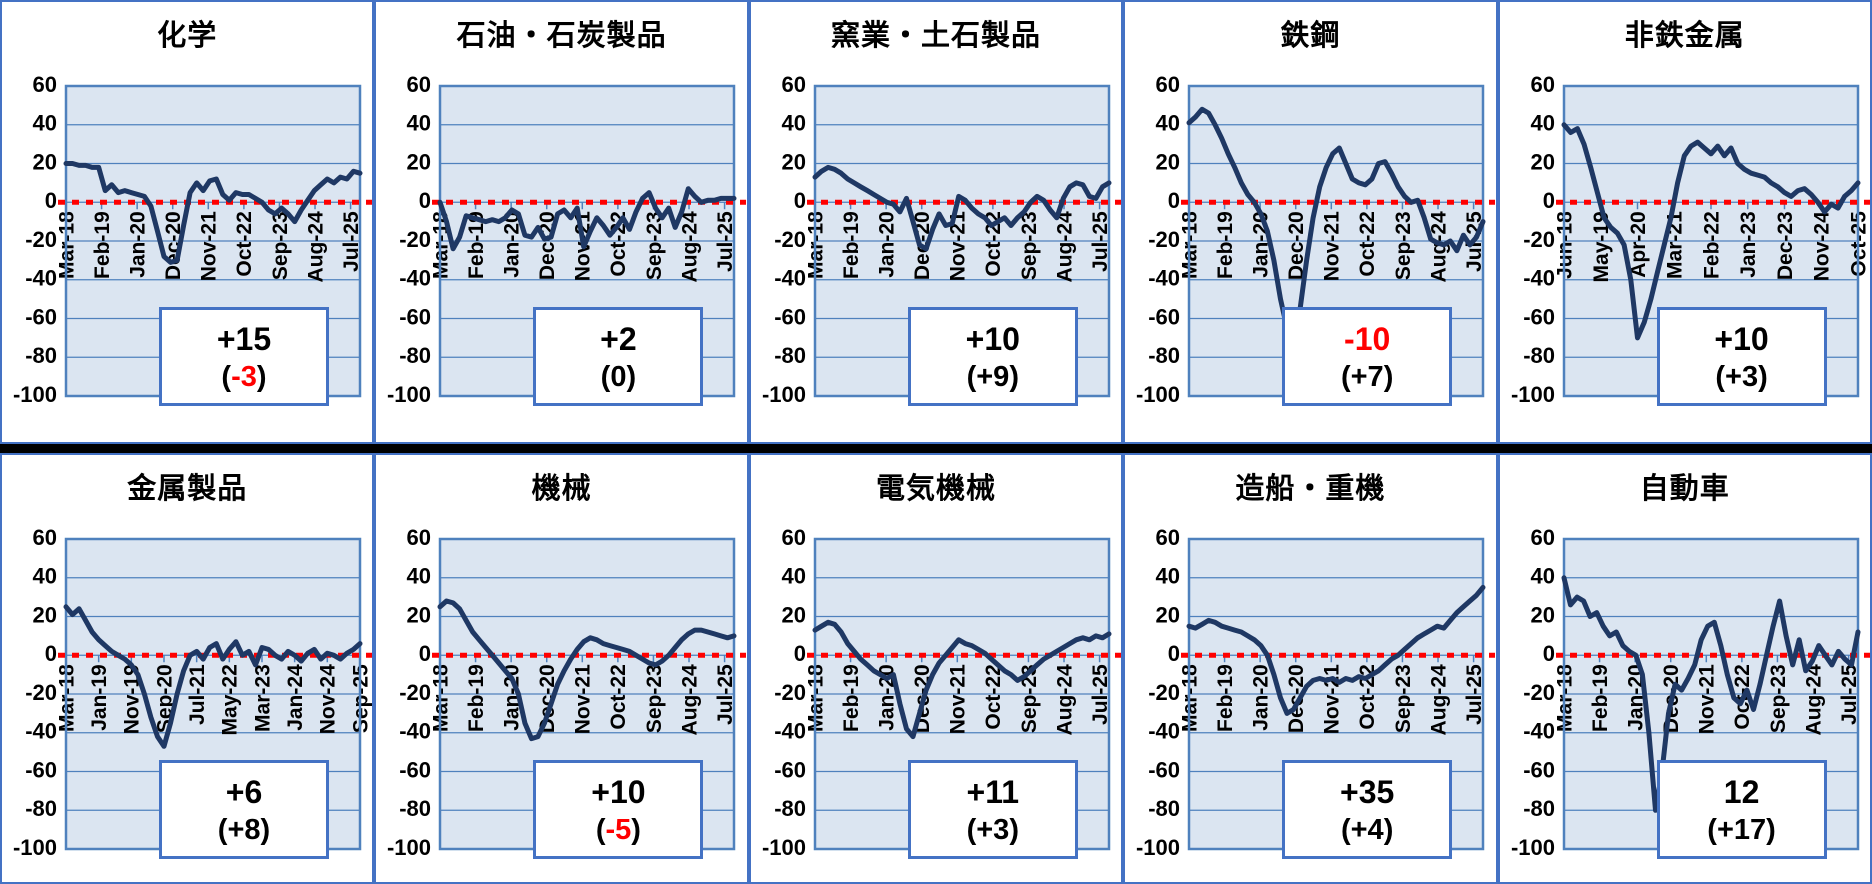 This screenshot has height=884, width=1872. What do you see at coordinates (1674, 245) in the screenshot?
I see `x-axis-label: Mar-21` at bounding box center [1674, 245].